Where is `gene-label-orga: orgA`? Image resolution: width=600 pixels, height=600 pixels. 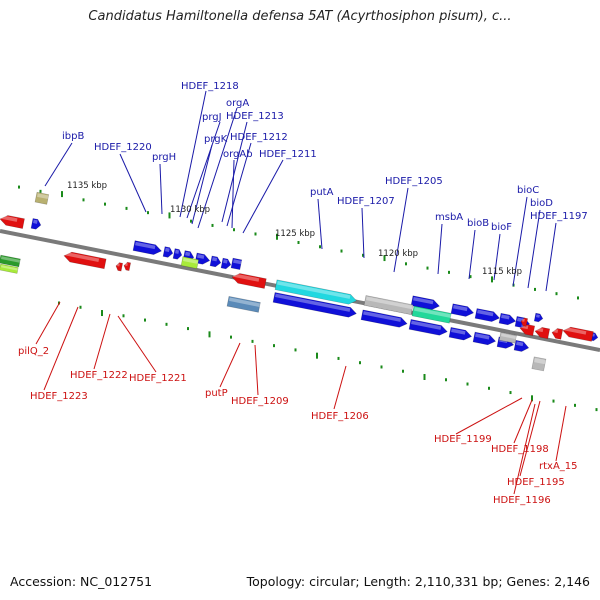
gene-label-orga: orgA is located at coordinates (237, 103).